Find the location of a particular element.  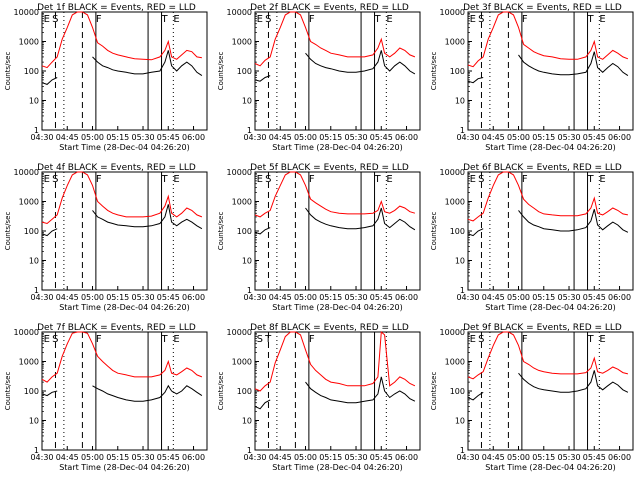

panel-title: Det 2f BLACK = Events, RED = LLD is located at coordinates (329, 8).